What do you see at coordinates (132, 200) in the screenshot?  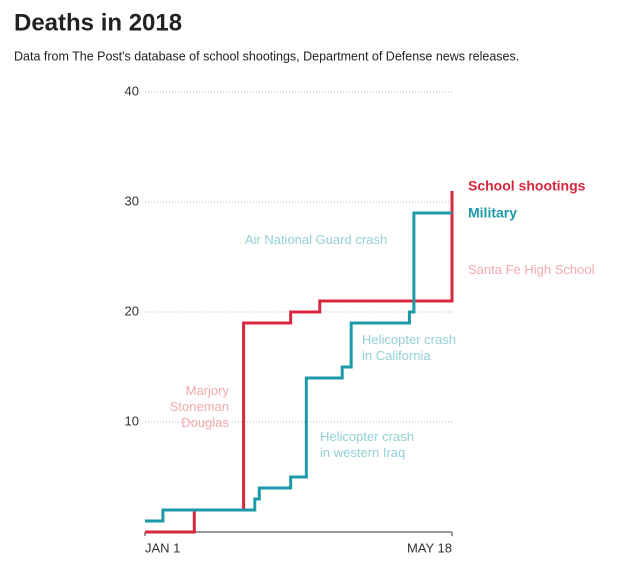 I see `y-tick-label: 30` at bounding box center [132, 200].